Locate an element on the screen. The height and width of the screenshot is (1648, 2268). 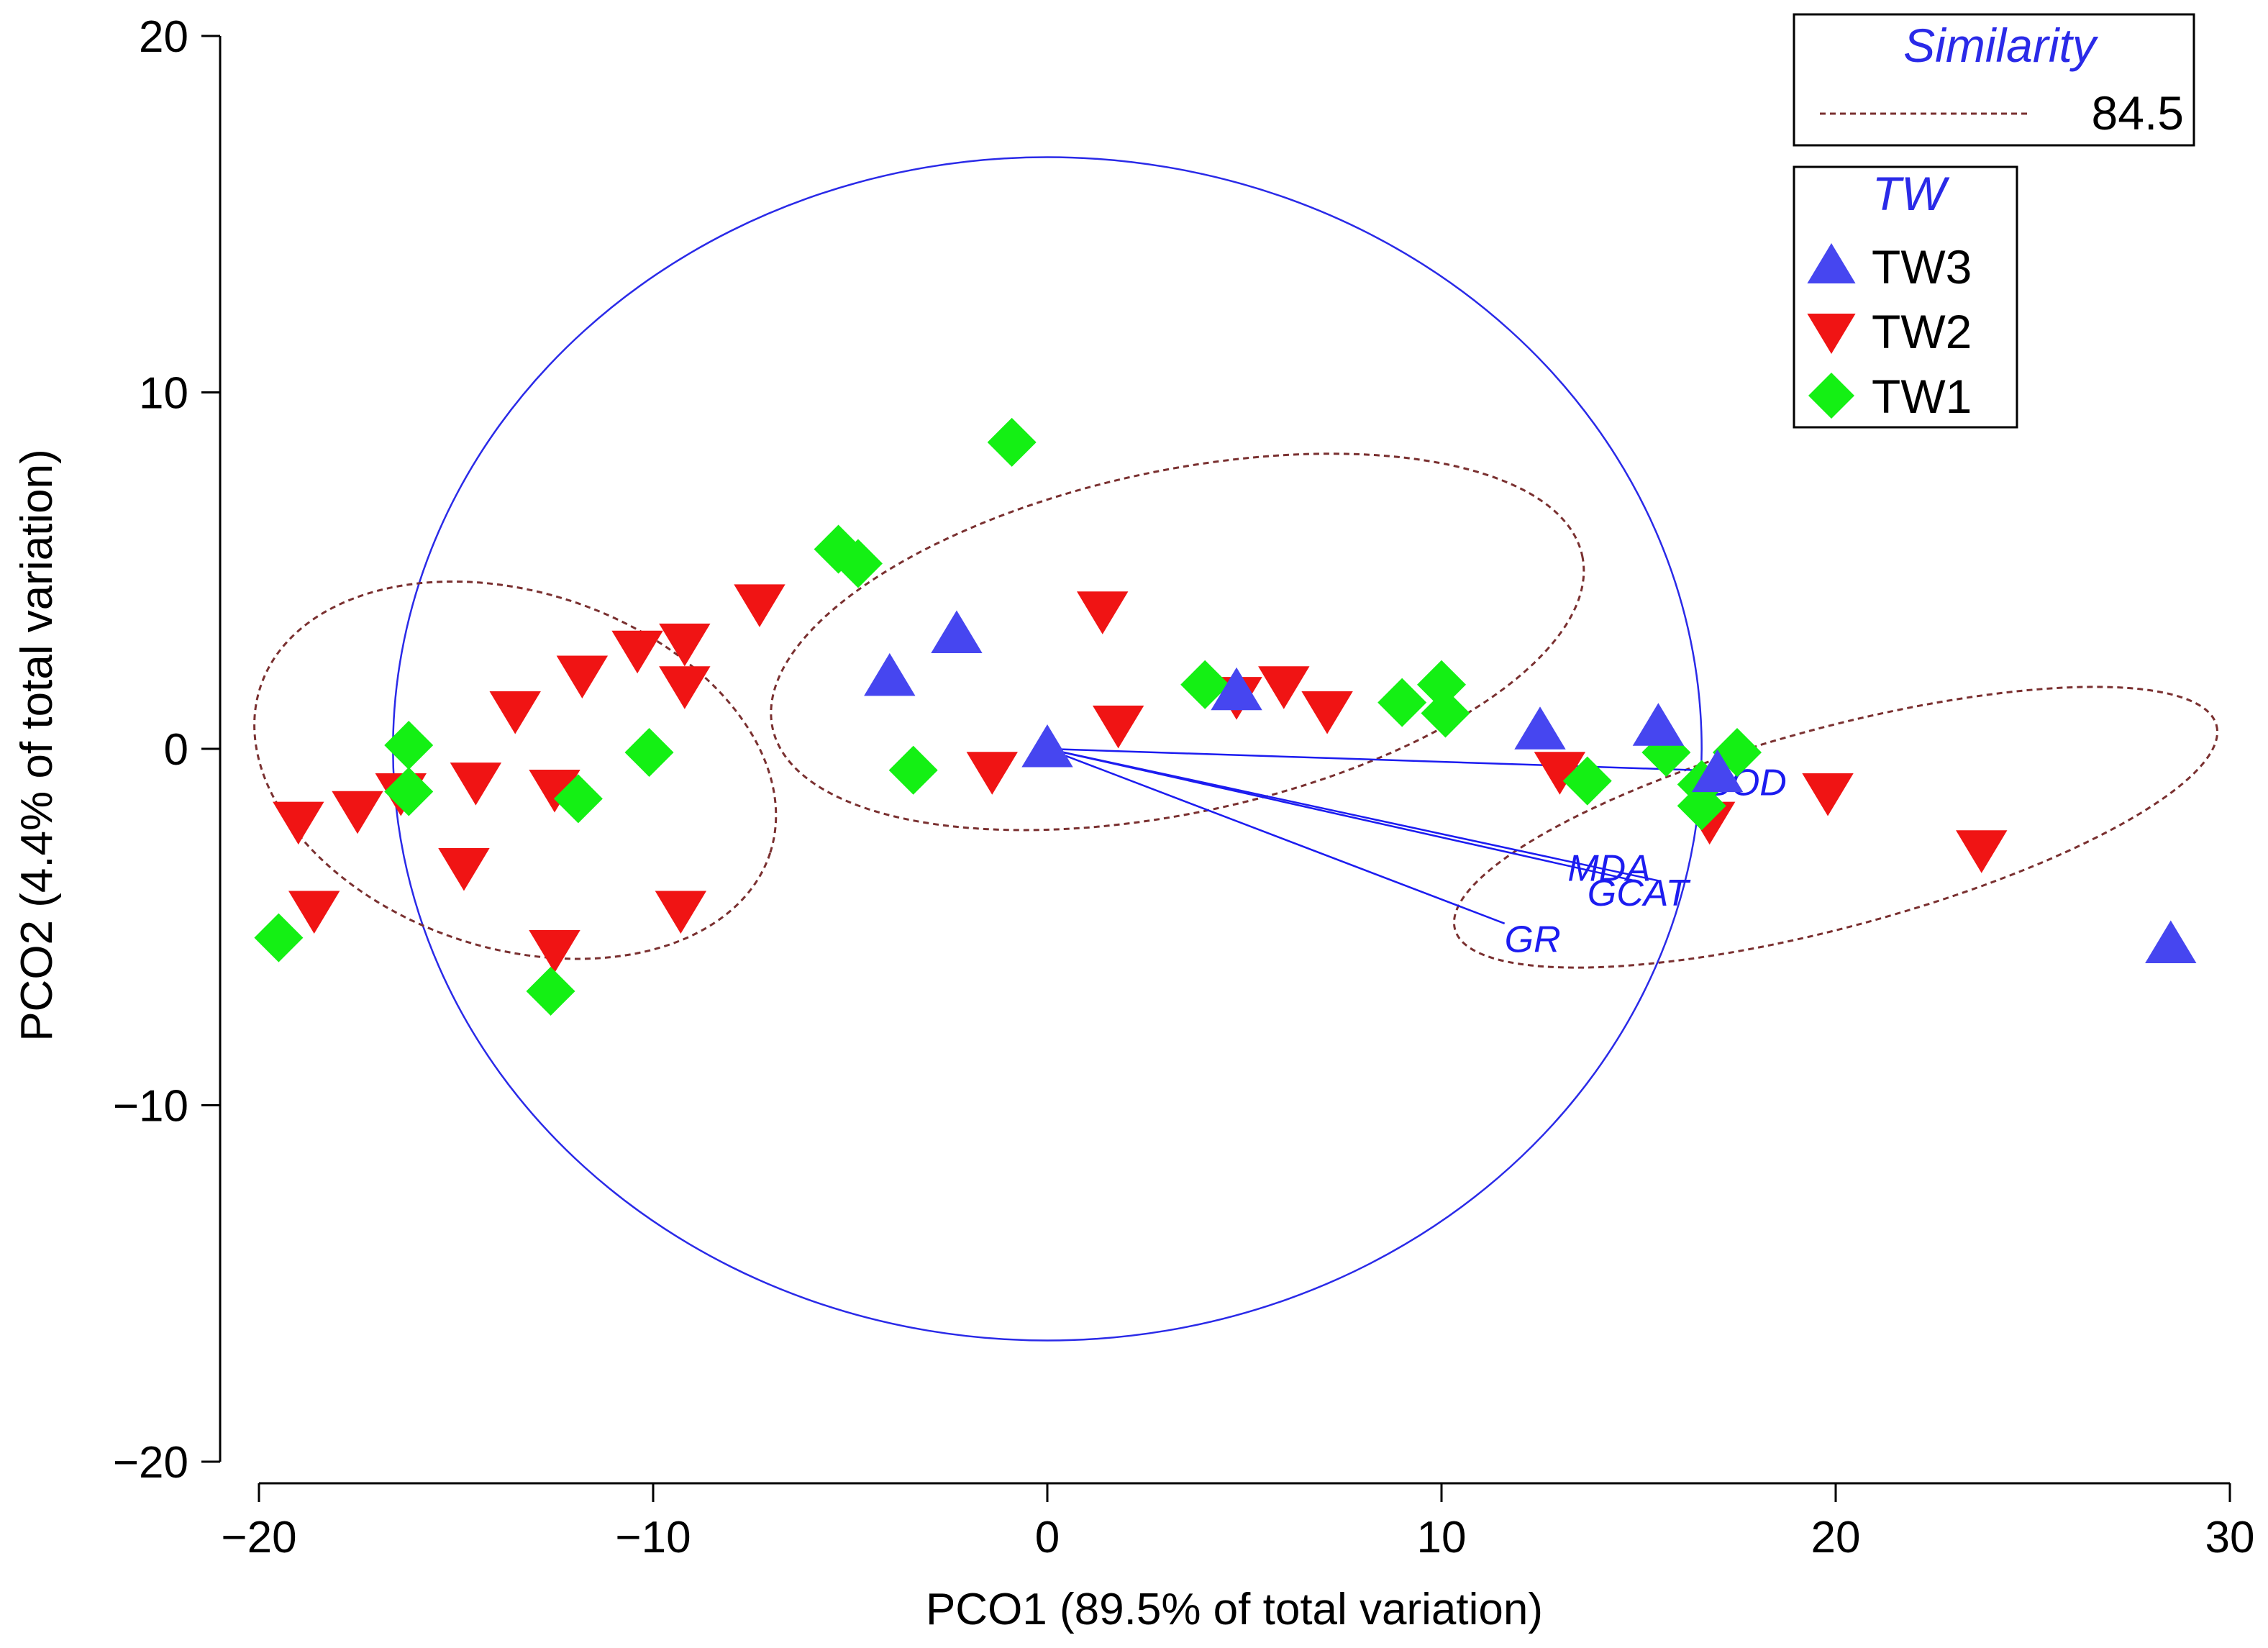
similarity-legend: Similarity 84.5 is located at coordinates (1994, 80).